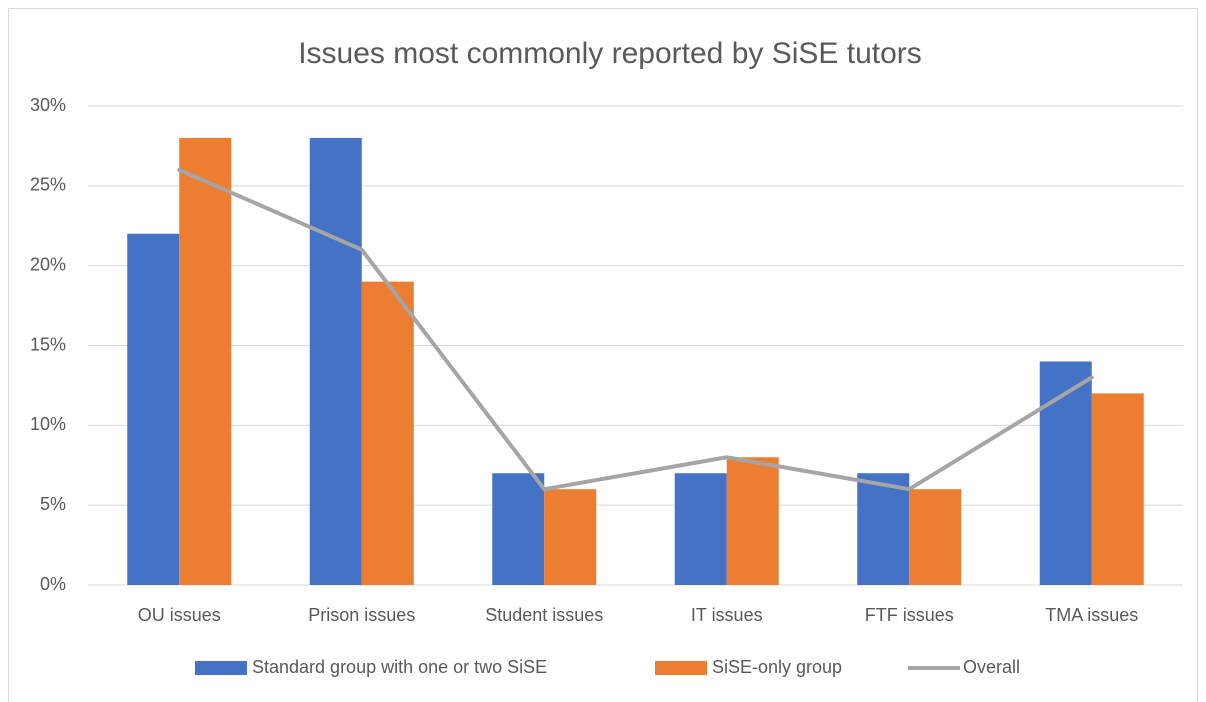 The width and height of the screenshot is (1206, 702). What do you see at coordinates (48, 424) in the screenshot?
I see `y-tick-label: 10%` at bounding box center [48, 424].